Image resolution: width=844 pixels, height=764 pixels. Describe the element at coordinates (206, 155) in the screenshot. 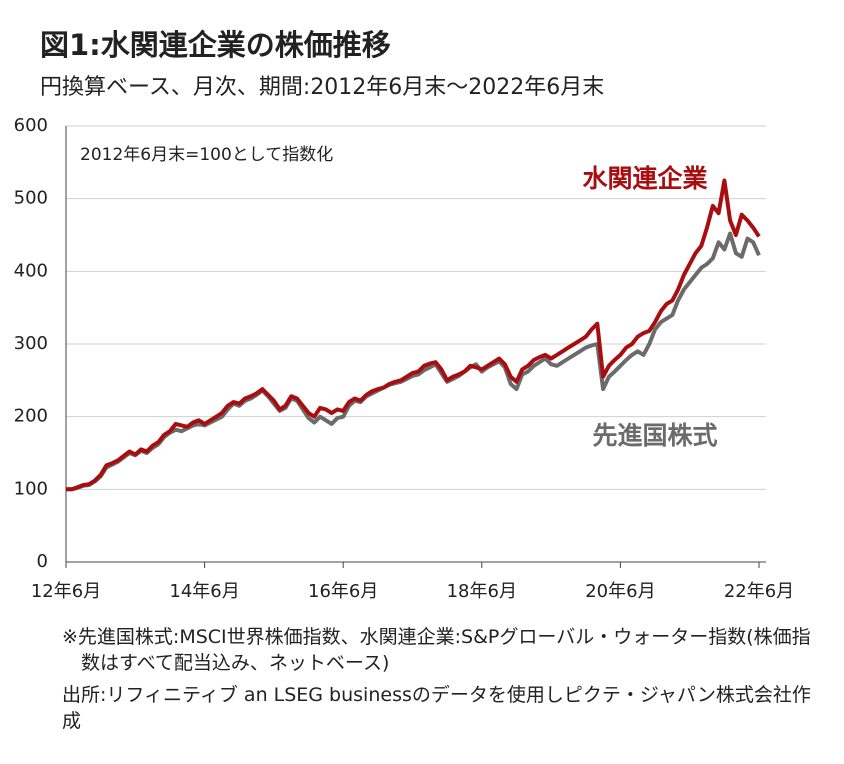

I see `annotation: 2012年6月末=100として指数化` at that location.